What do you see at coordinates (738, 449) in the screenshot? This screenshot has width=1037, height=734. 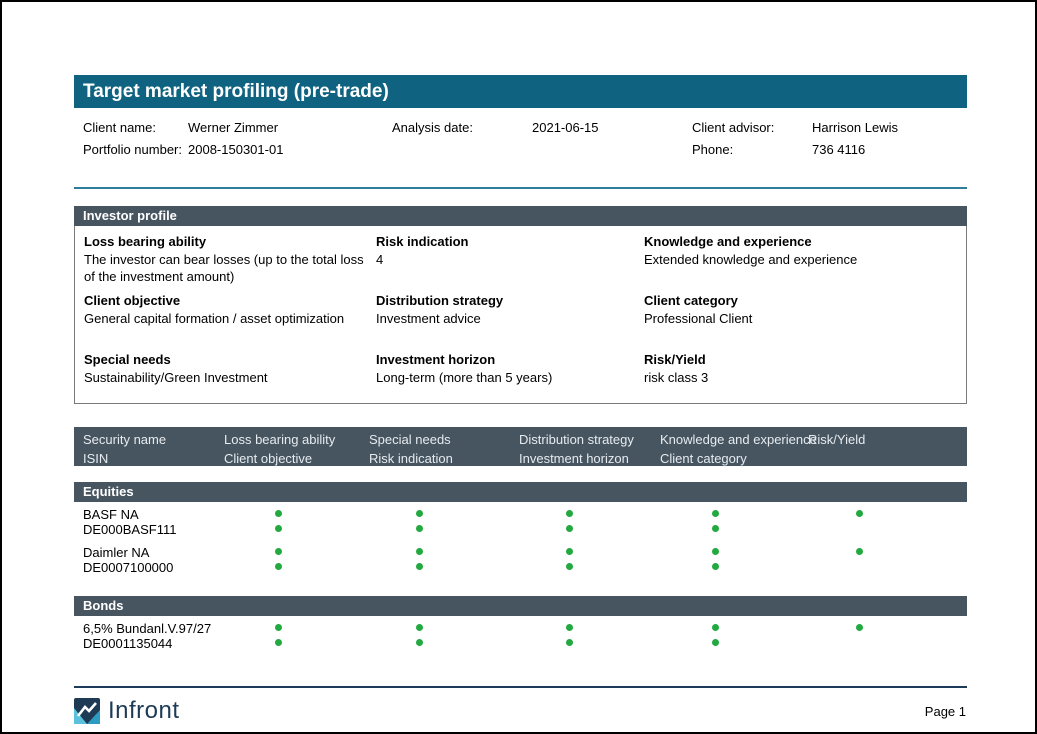 I see `column-header-knowledge: Knowledge and experience Client category` at bounding box center [738, 449].